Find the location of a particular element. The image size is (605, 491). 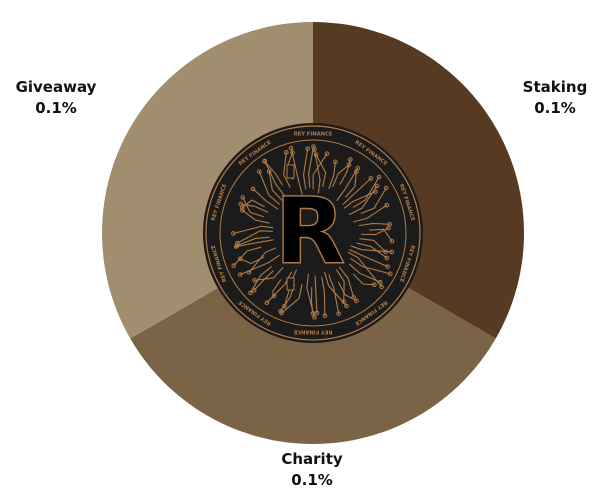

slice-name-giveaway: Giveaway is located at coordinates (56, 87).